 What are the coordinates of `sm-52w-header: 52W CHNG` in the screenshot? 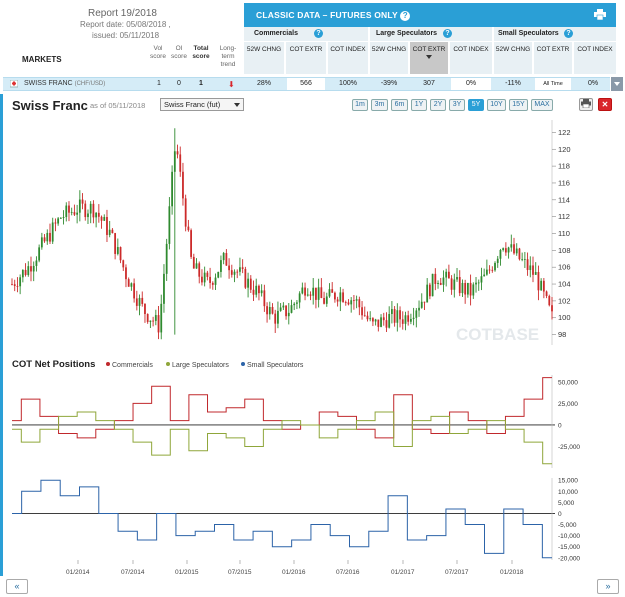 It's located at (513, 58).